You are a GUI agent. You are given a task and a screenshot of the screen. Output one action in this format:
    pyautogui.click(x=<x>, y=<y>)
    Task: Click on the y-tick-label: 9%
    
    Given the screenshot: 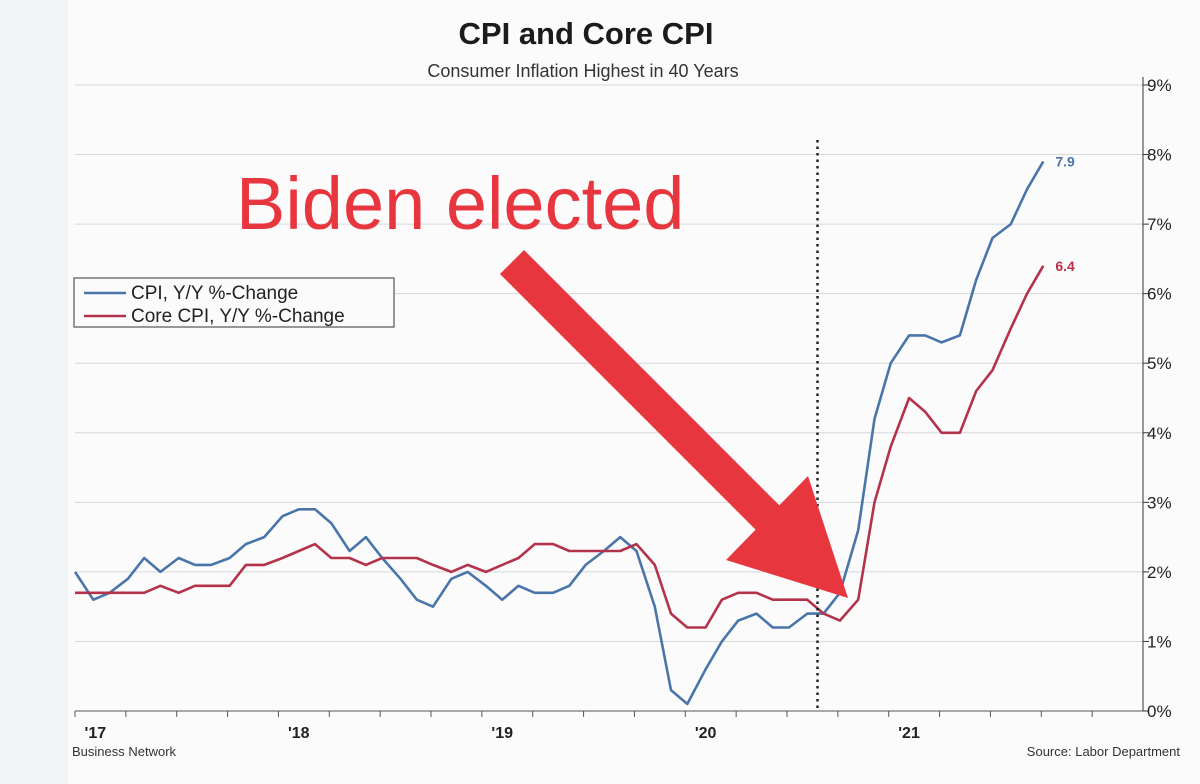 What is the action you would take?
    pyautogui.click(x=1159, y=85)
    